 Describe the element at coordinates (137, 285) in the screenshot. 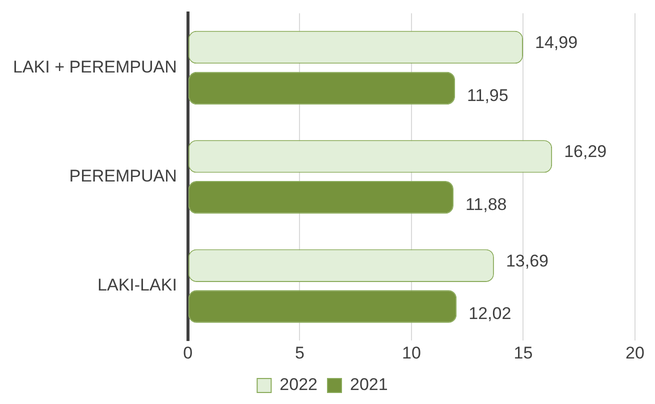

I see `y-tick-label: LAKI-LAKI` at that location.